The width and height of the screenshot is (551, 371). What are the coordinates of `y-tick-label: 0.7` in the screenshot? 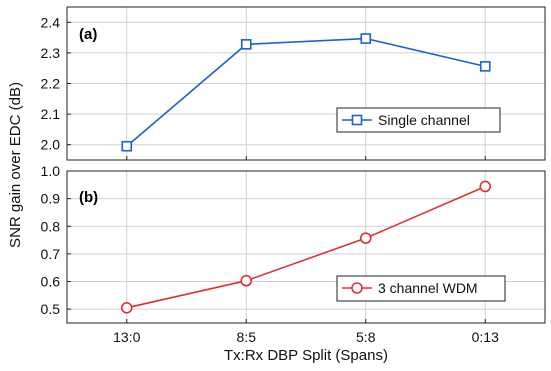 It's located at (51, 254).